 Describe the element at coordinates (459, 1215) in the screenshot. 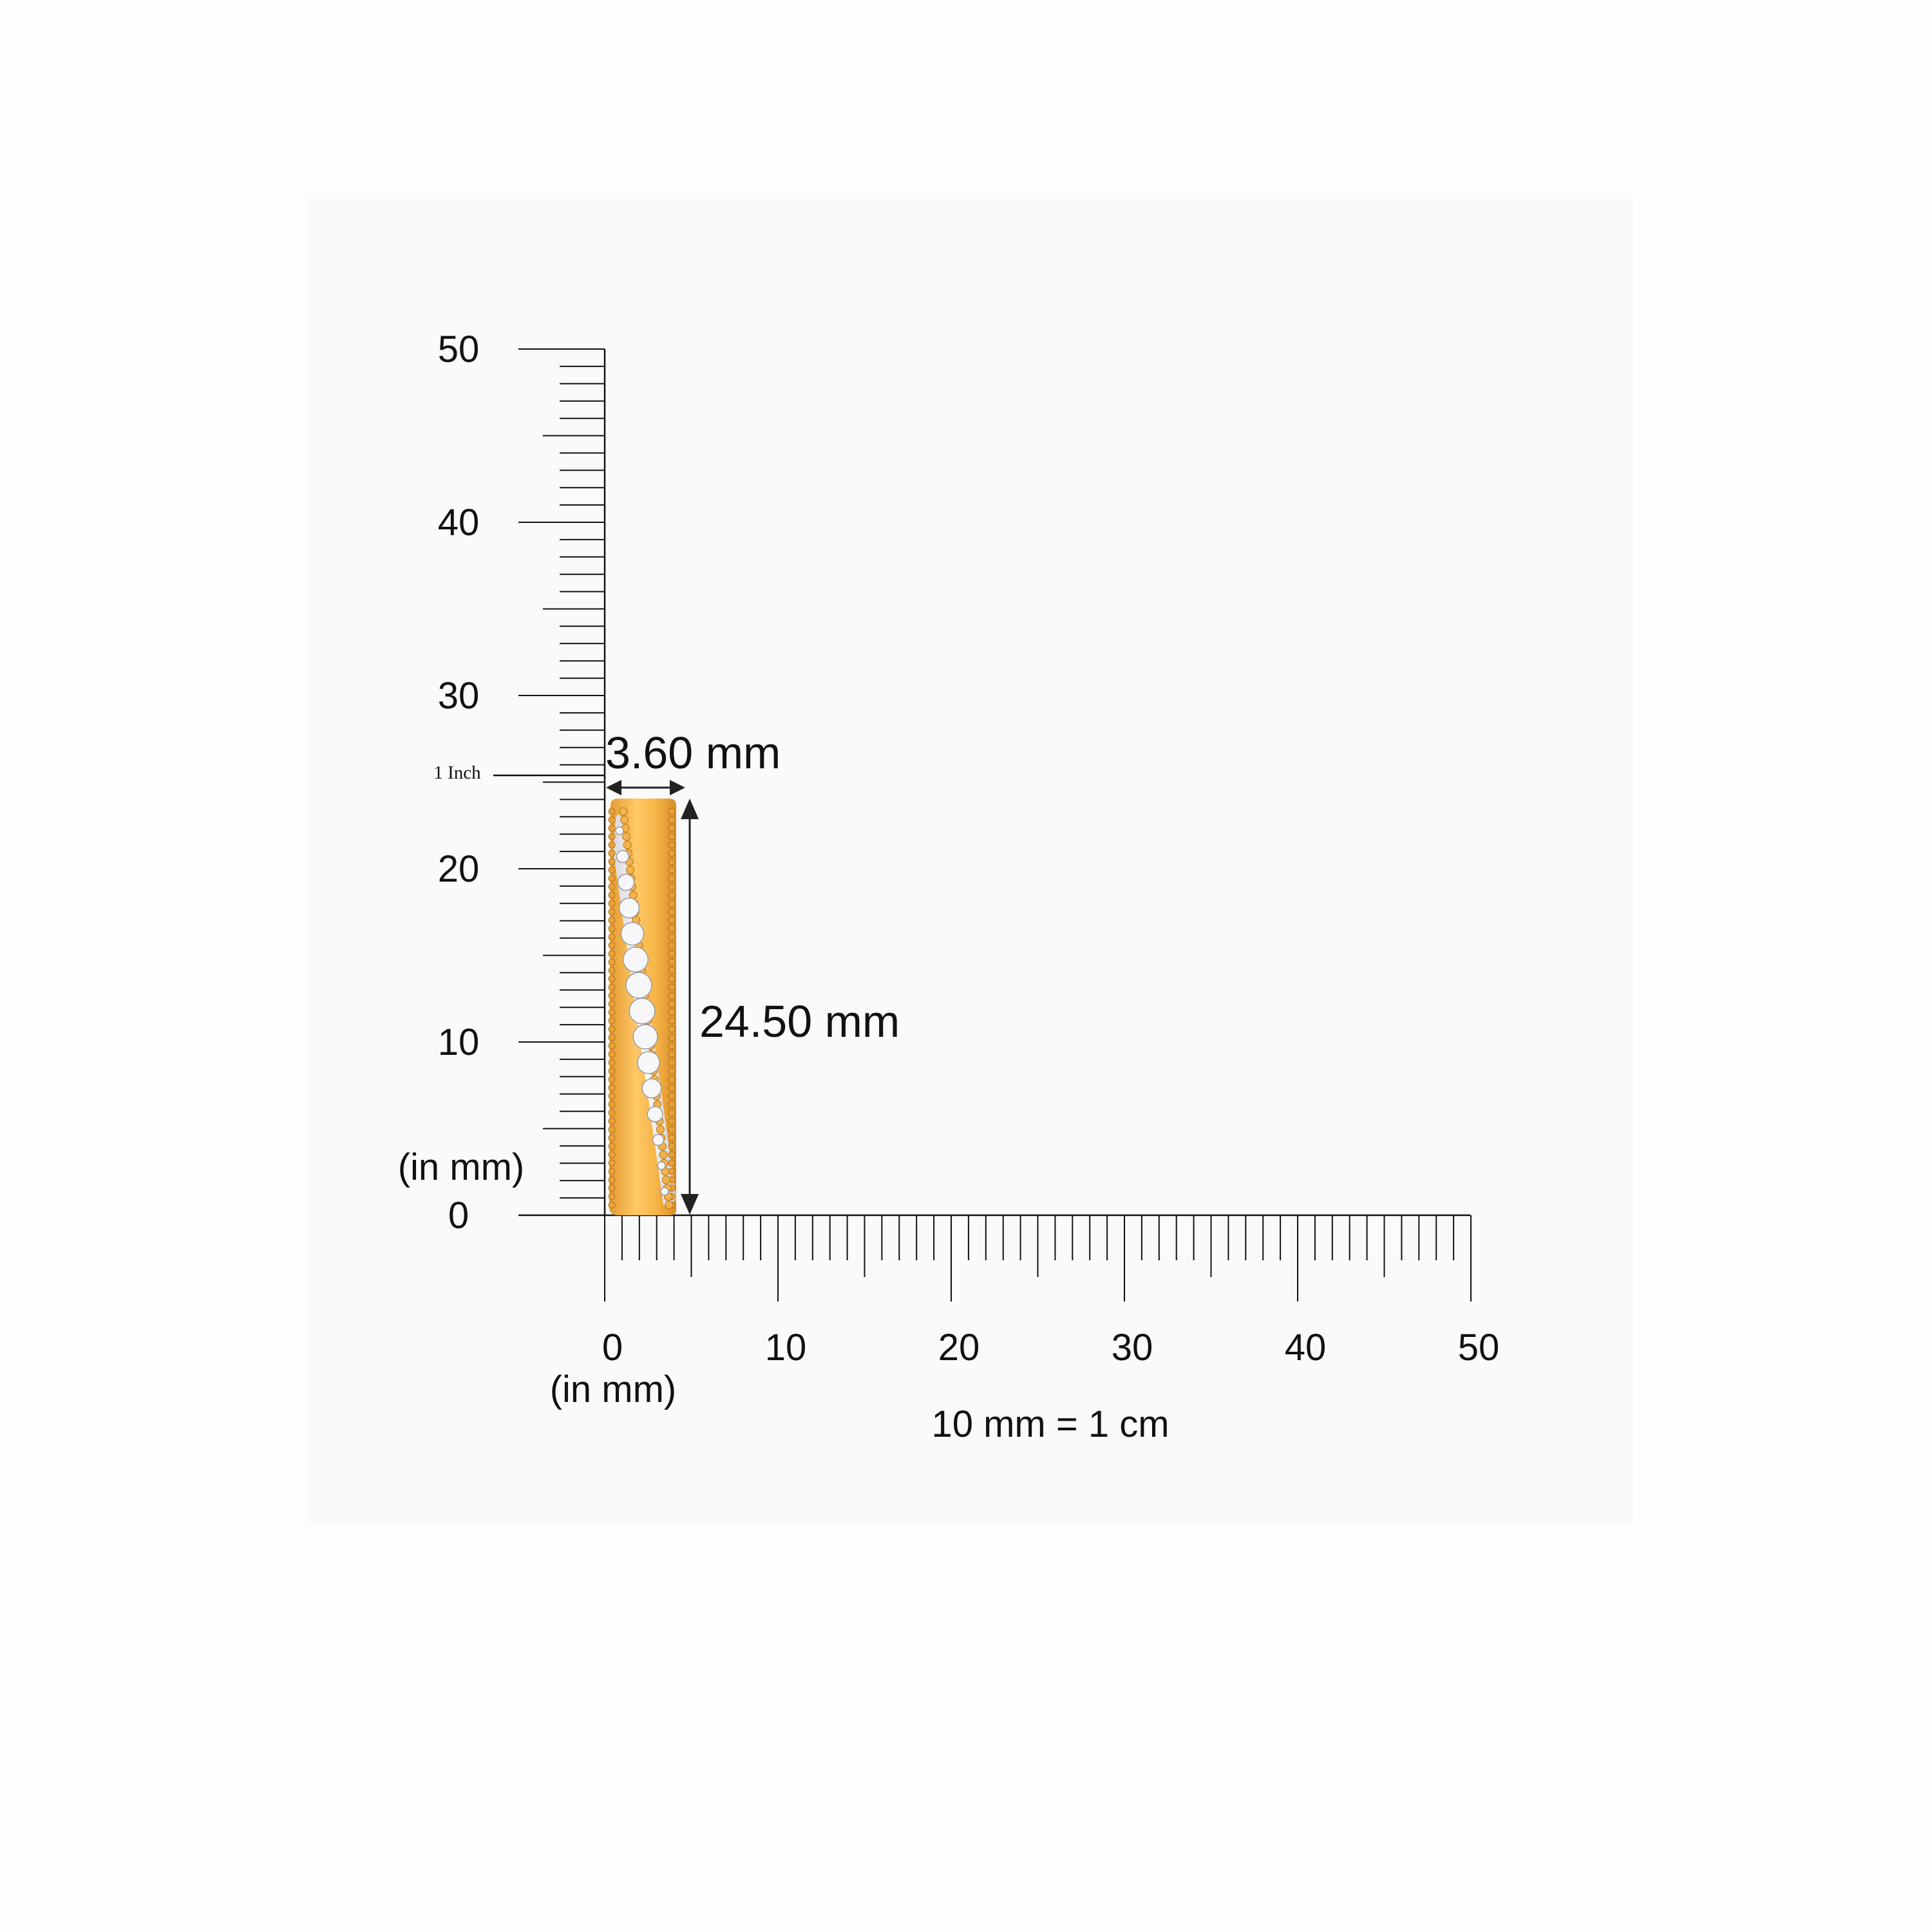

I see `vertical-tick-label: 0` at that location.